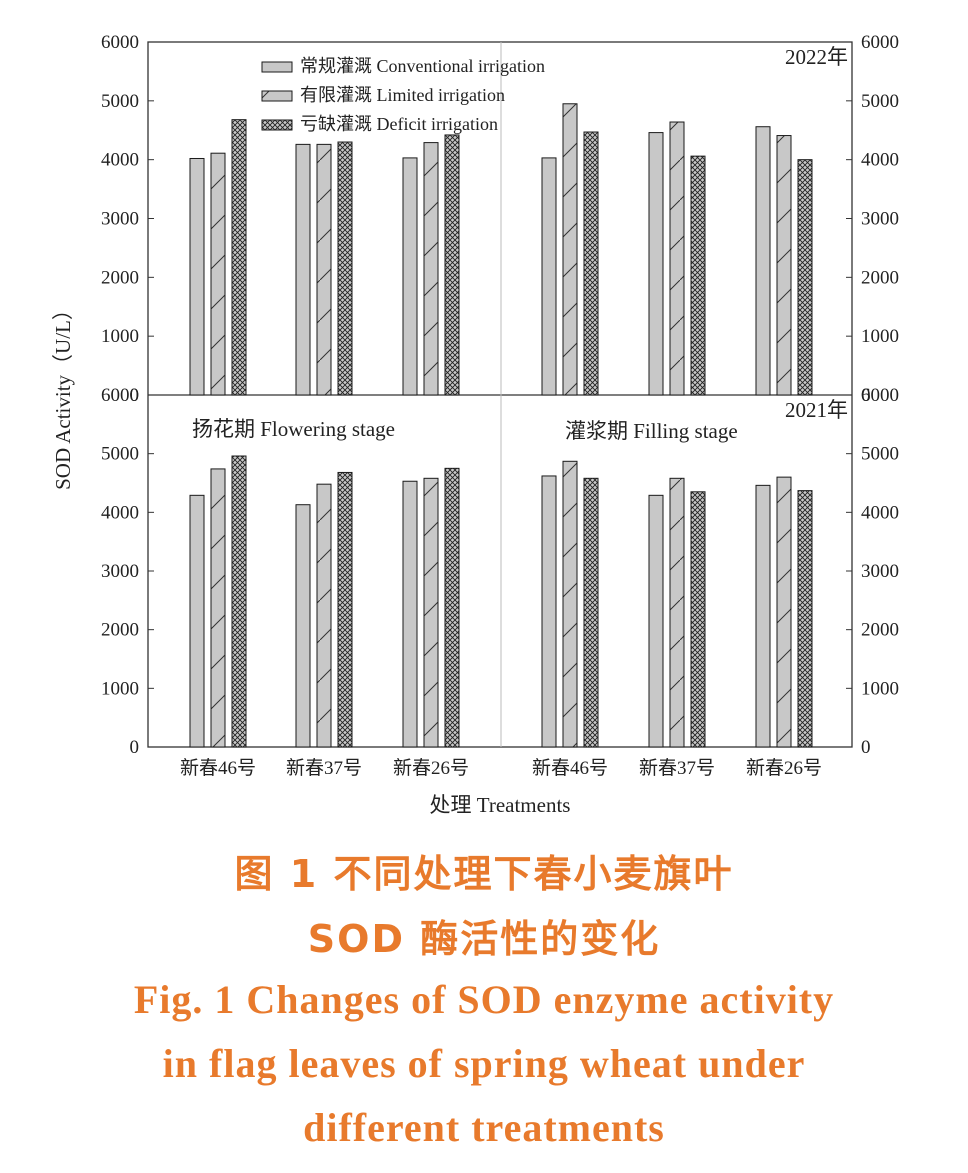  I want to click on y-axis-title: SOD Activity（U/L）, so click(63, 394).